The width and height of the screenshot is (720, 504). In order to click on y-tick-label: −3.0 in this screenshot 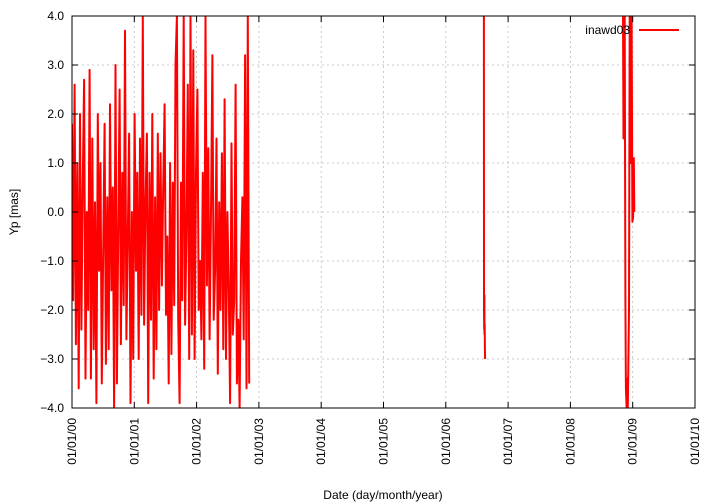, I will do `click(52, 359)`.